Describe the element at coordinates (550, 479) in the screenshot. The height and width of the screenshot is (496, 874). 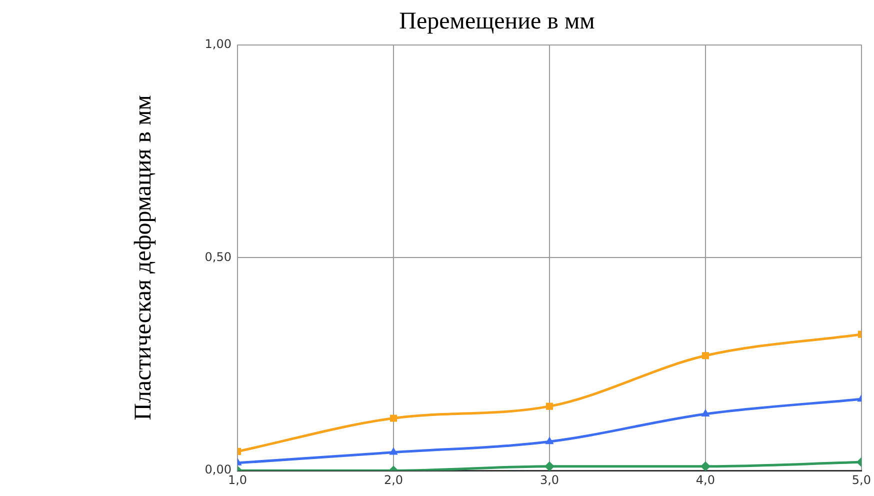
I see `x-tick-label: 3,0` at that location.